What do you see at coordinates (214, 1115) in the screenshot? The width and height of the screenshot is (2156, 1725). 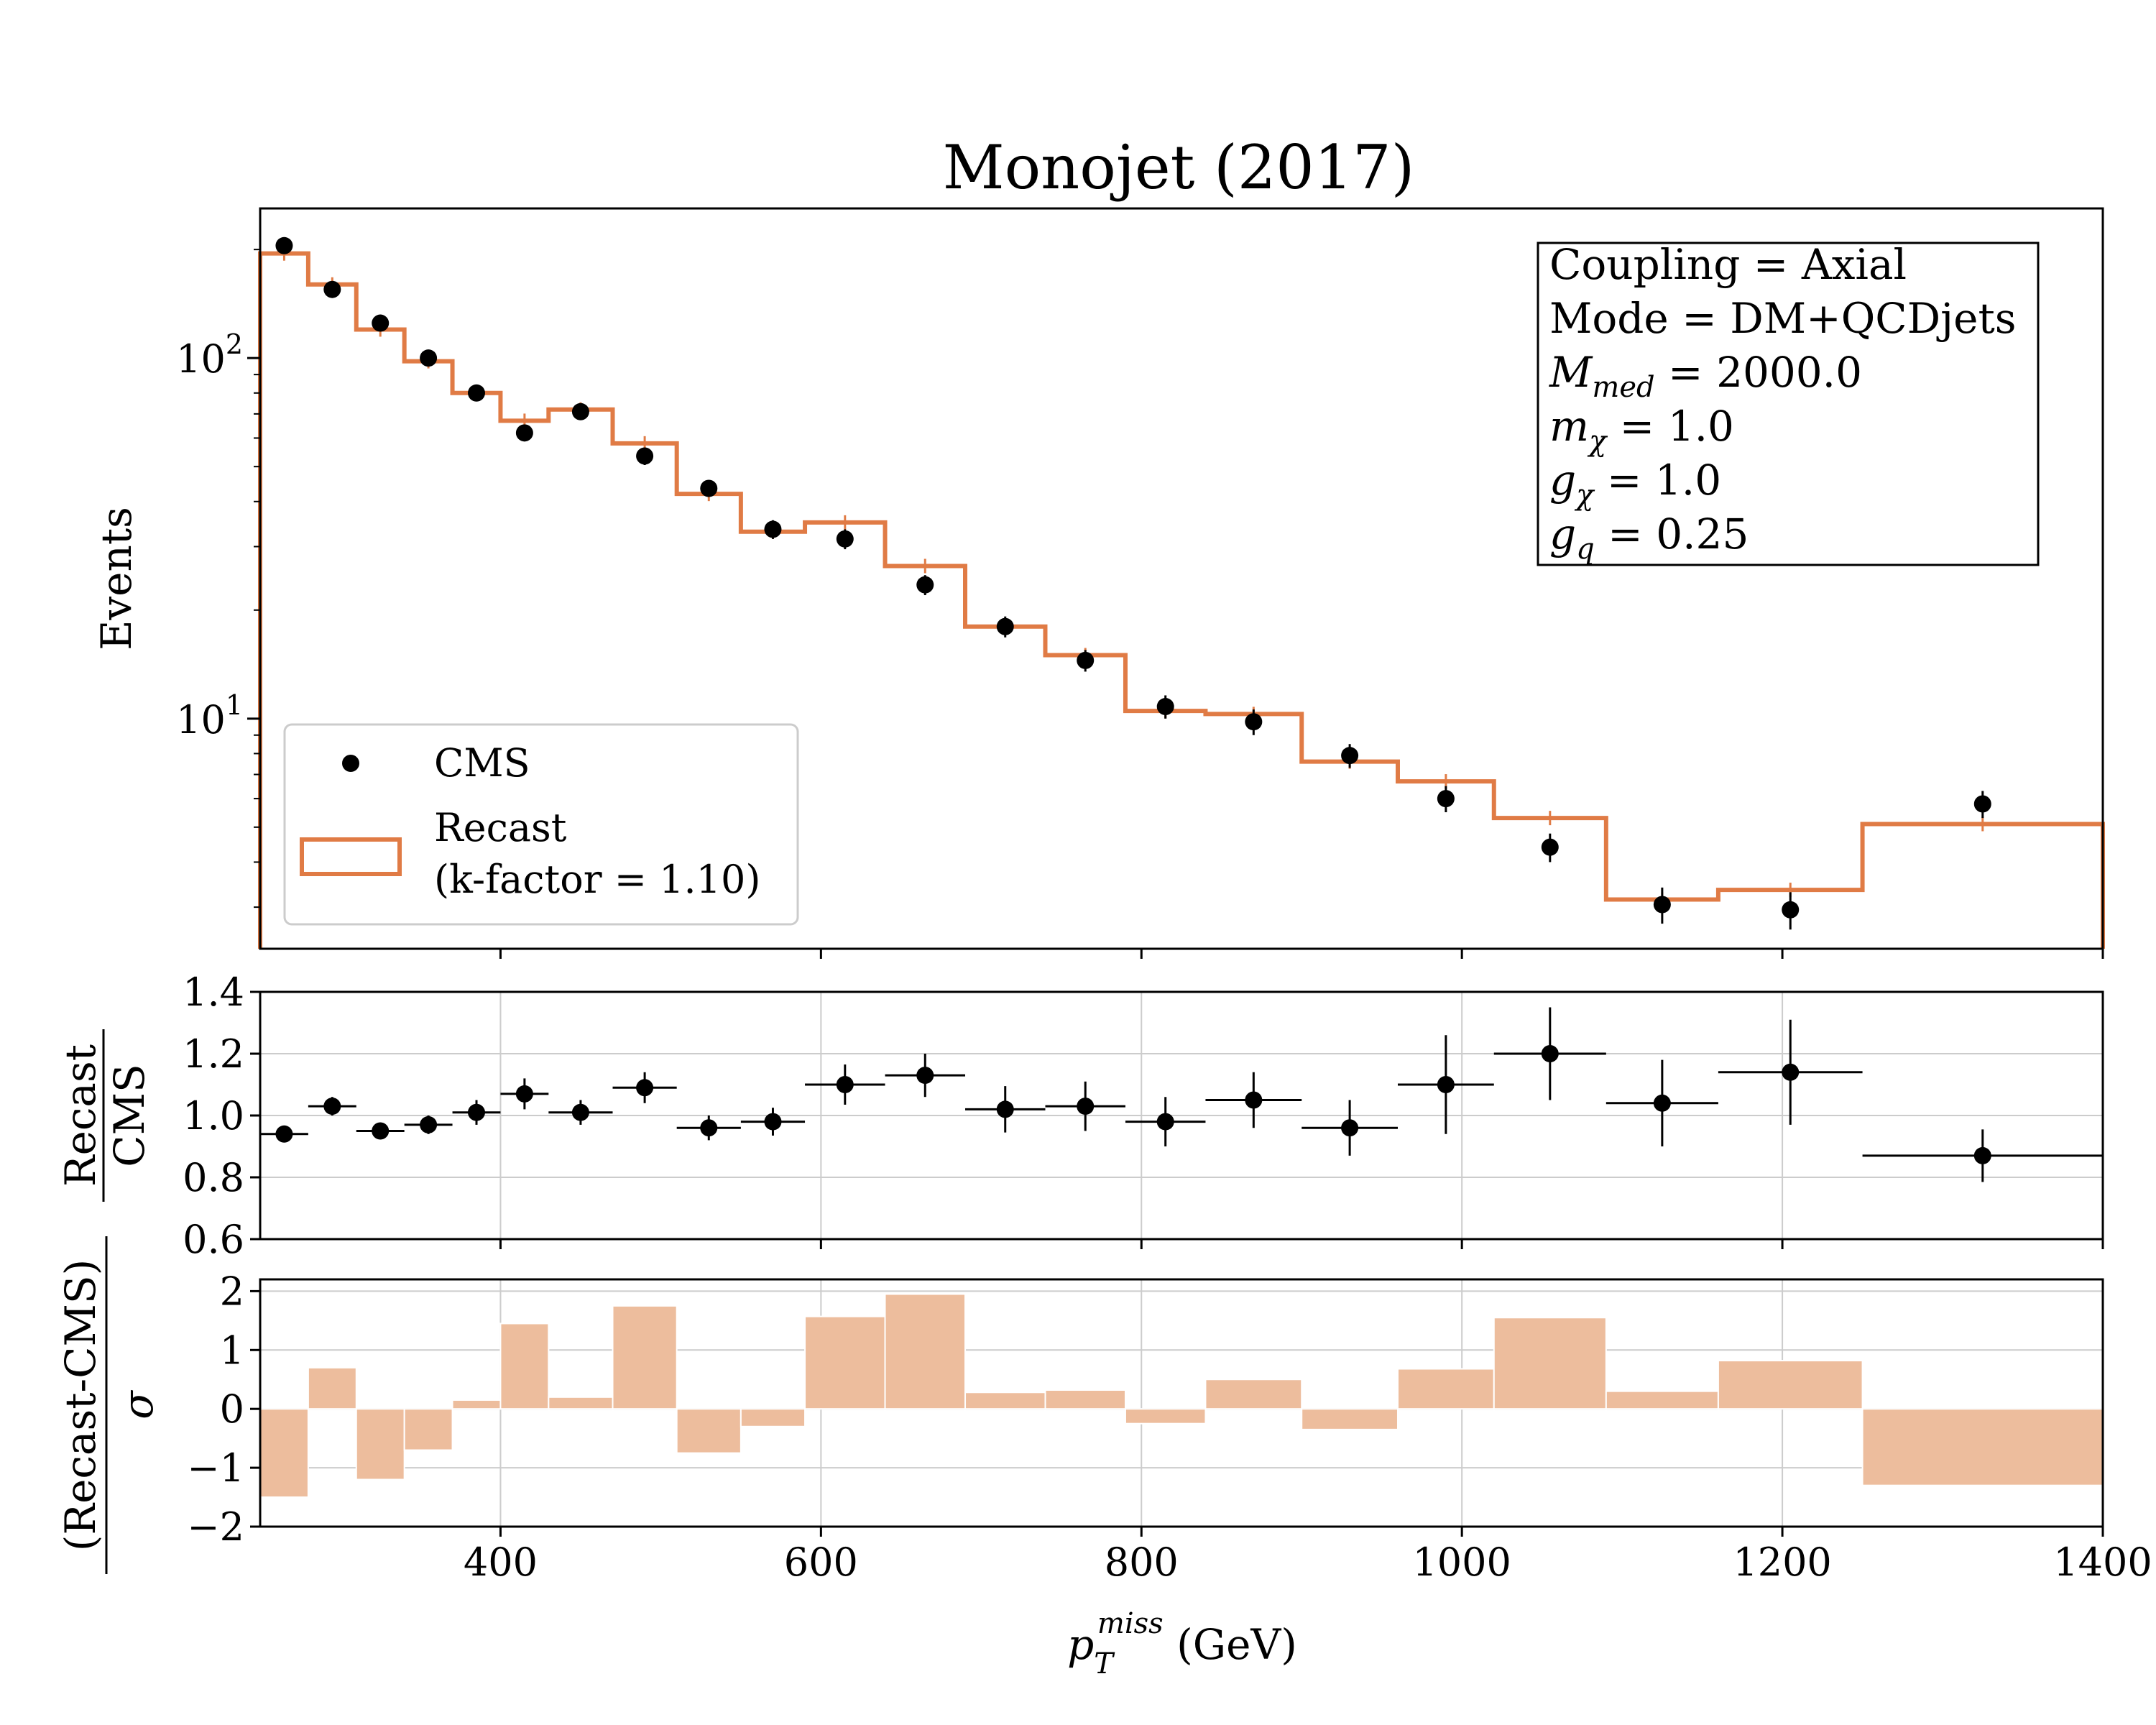 I see `ratio-y-tick-label: 1.0` at bounding box center [214, 1115].